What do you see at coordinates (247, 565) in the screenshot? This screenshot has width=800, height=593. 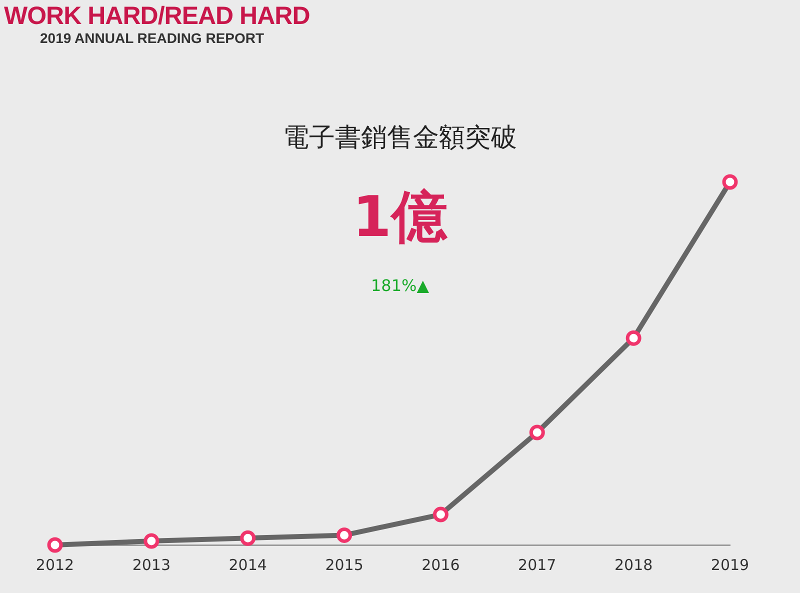 I see `x-tick-label: 2014` at bounding box center [247, 565].